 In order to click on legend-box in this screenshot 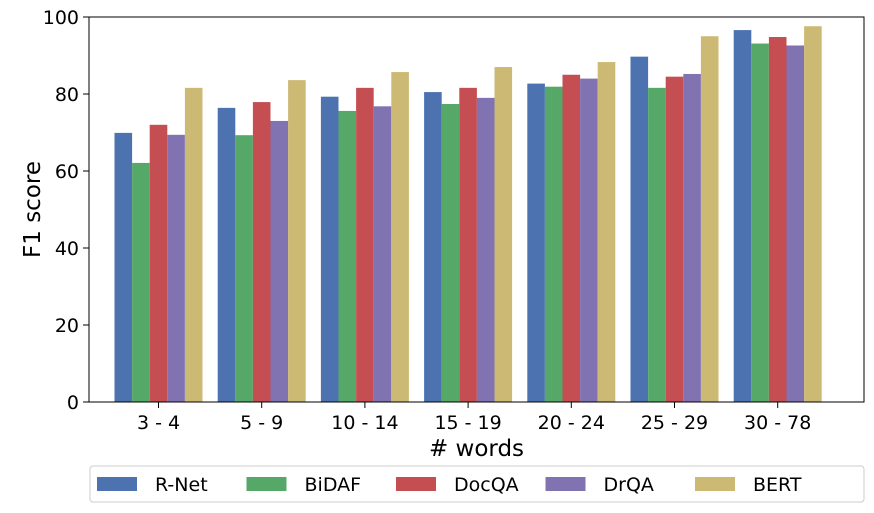, I will do `click(477, 484)`.